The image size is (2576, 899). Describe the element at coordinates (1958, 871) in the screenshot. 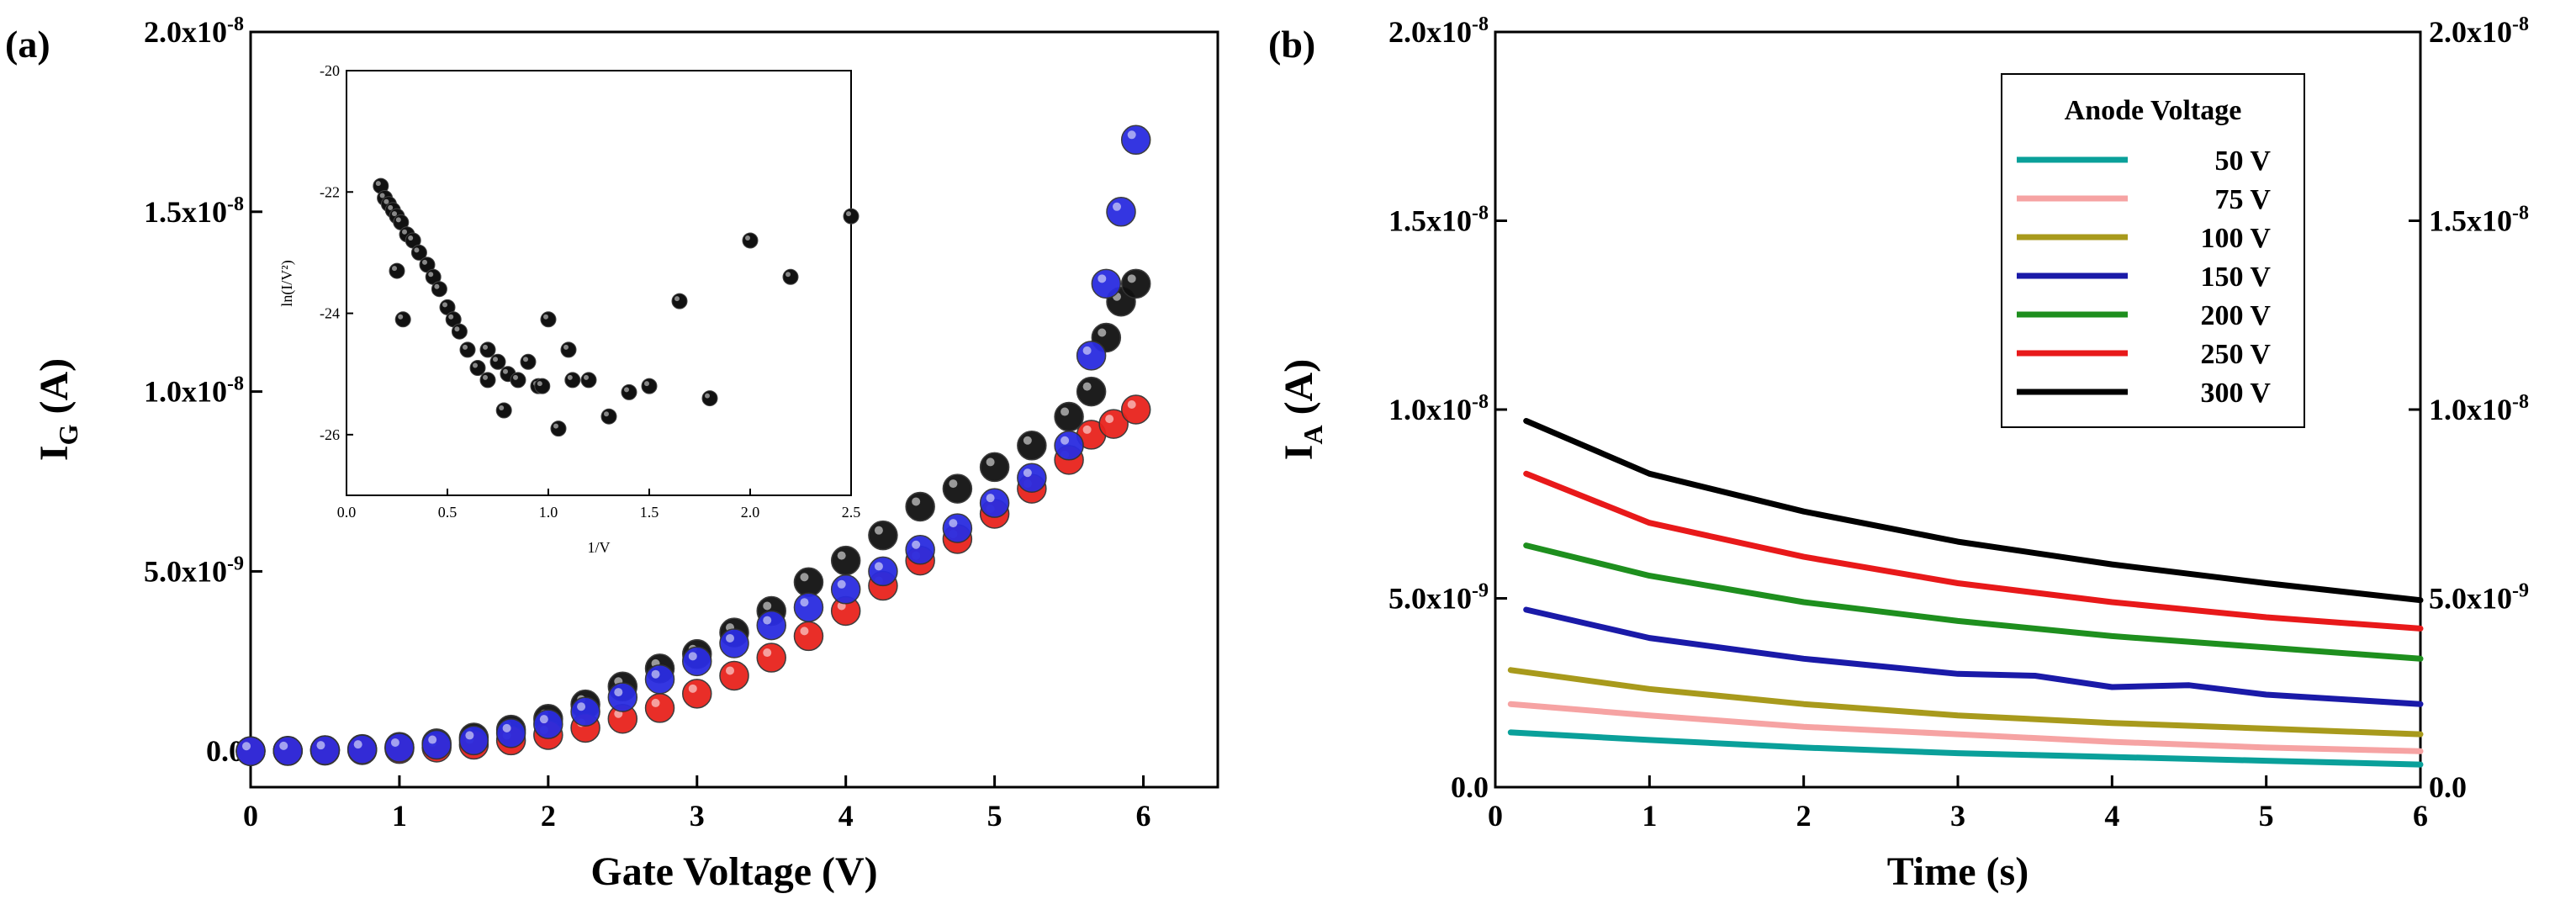

I see `panel-b-x-axis-title: Time (s)` at that location.